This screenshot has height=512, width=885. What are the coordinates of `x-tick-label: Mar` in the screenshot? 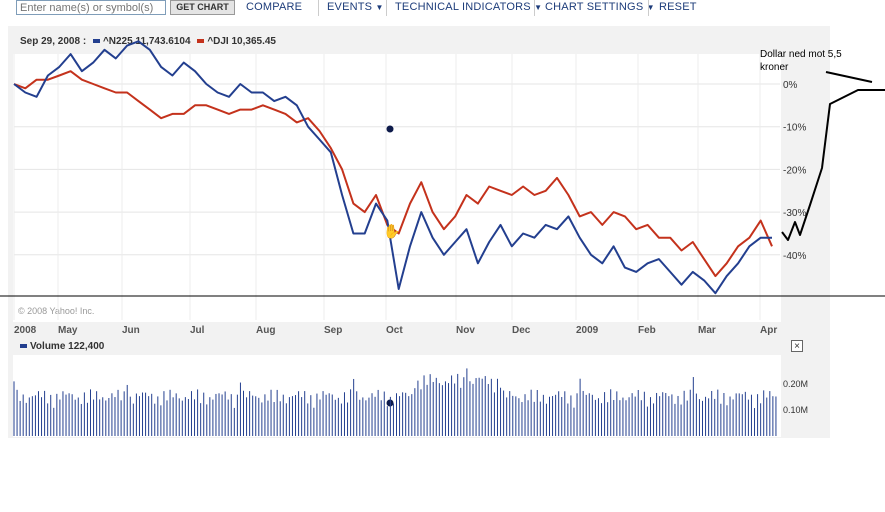 It's located at (707, 330).